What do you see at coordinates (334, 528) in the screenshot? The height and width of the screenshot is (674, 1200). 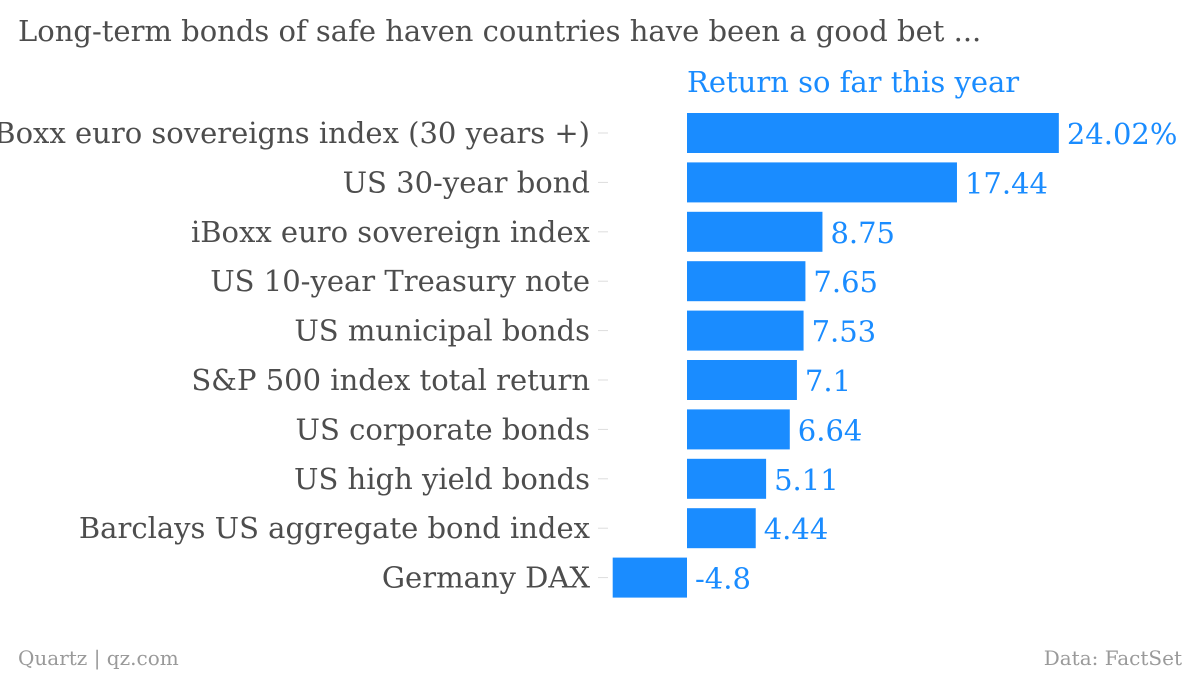 I see `category-label: Barclays US aggregate bond index` at bounding box center [334, 528].